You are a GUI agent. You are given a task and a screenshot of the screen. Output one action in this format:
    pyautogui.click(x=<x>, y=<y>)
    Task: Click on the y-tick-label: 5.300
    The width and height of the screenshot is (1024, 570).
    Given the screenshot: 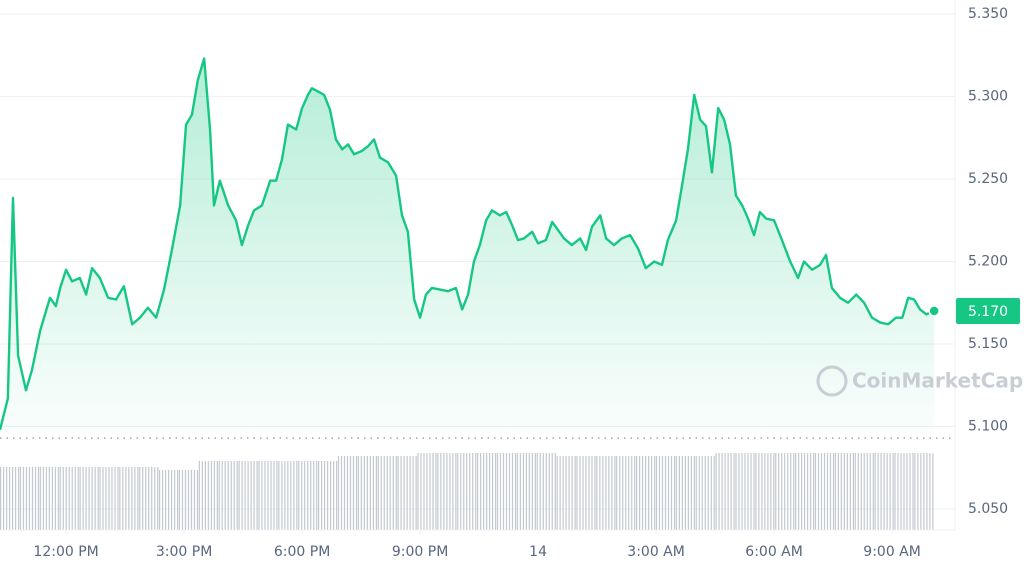 What is the action you would take?
    pyautogui.click(x=988, y=97)
    